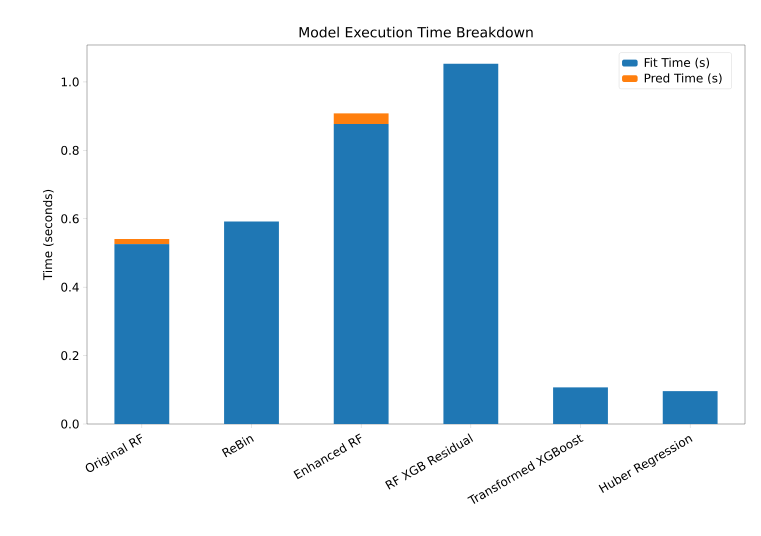 The height and width of the screenshot is (536, 761). What do you see at coordinates (70, 219) in the screenshot?
I see `y-tick-label: 0.6` at bounding box center [70, 219].